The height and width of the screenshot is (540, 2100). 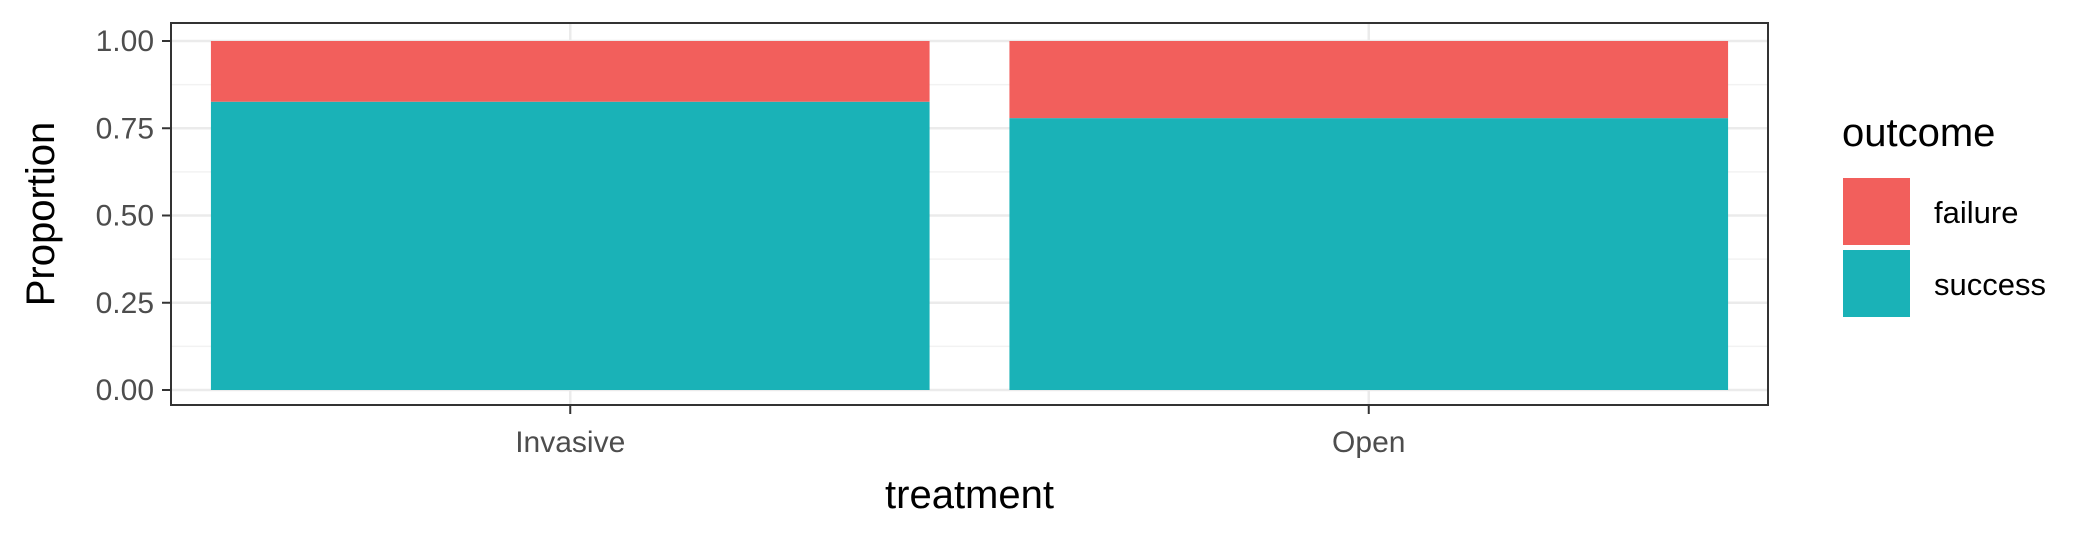 What do you see at coordinates (1918, 133) in the screenshot?
I see `legend-title: outcome` at bounding box center [1918, 133].